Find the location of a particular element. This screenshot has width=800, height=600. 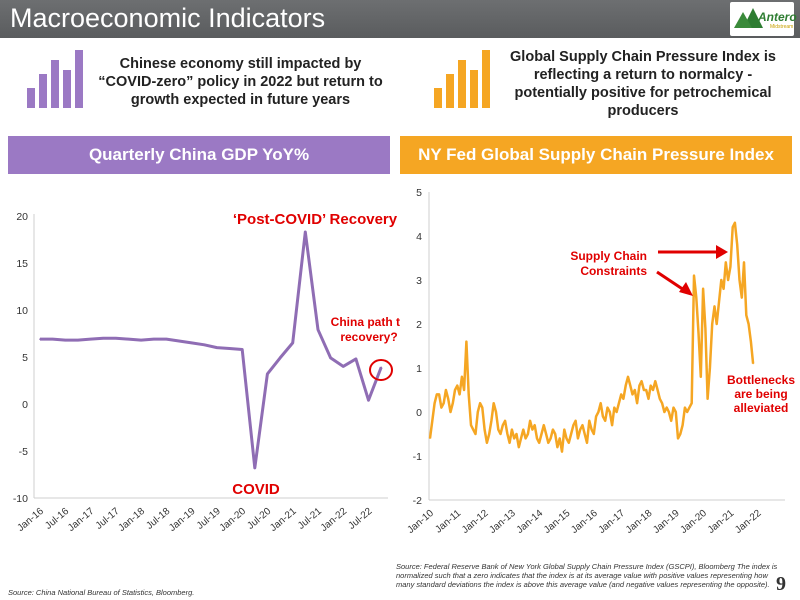

gscpi-x-tick-label: Jan-22 is located at coordinates (748, 522).